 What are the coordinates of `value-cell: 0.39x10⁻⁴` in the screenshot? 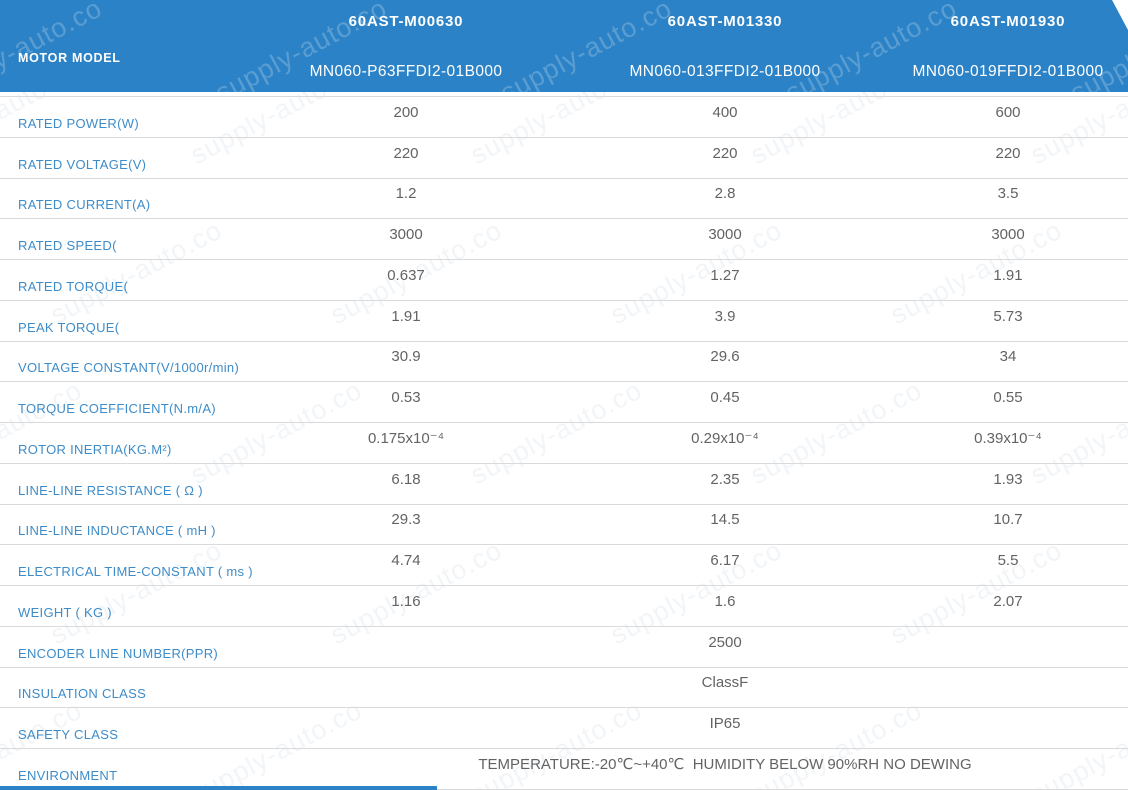 It's located at (1008, 439).